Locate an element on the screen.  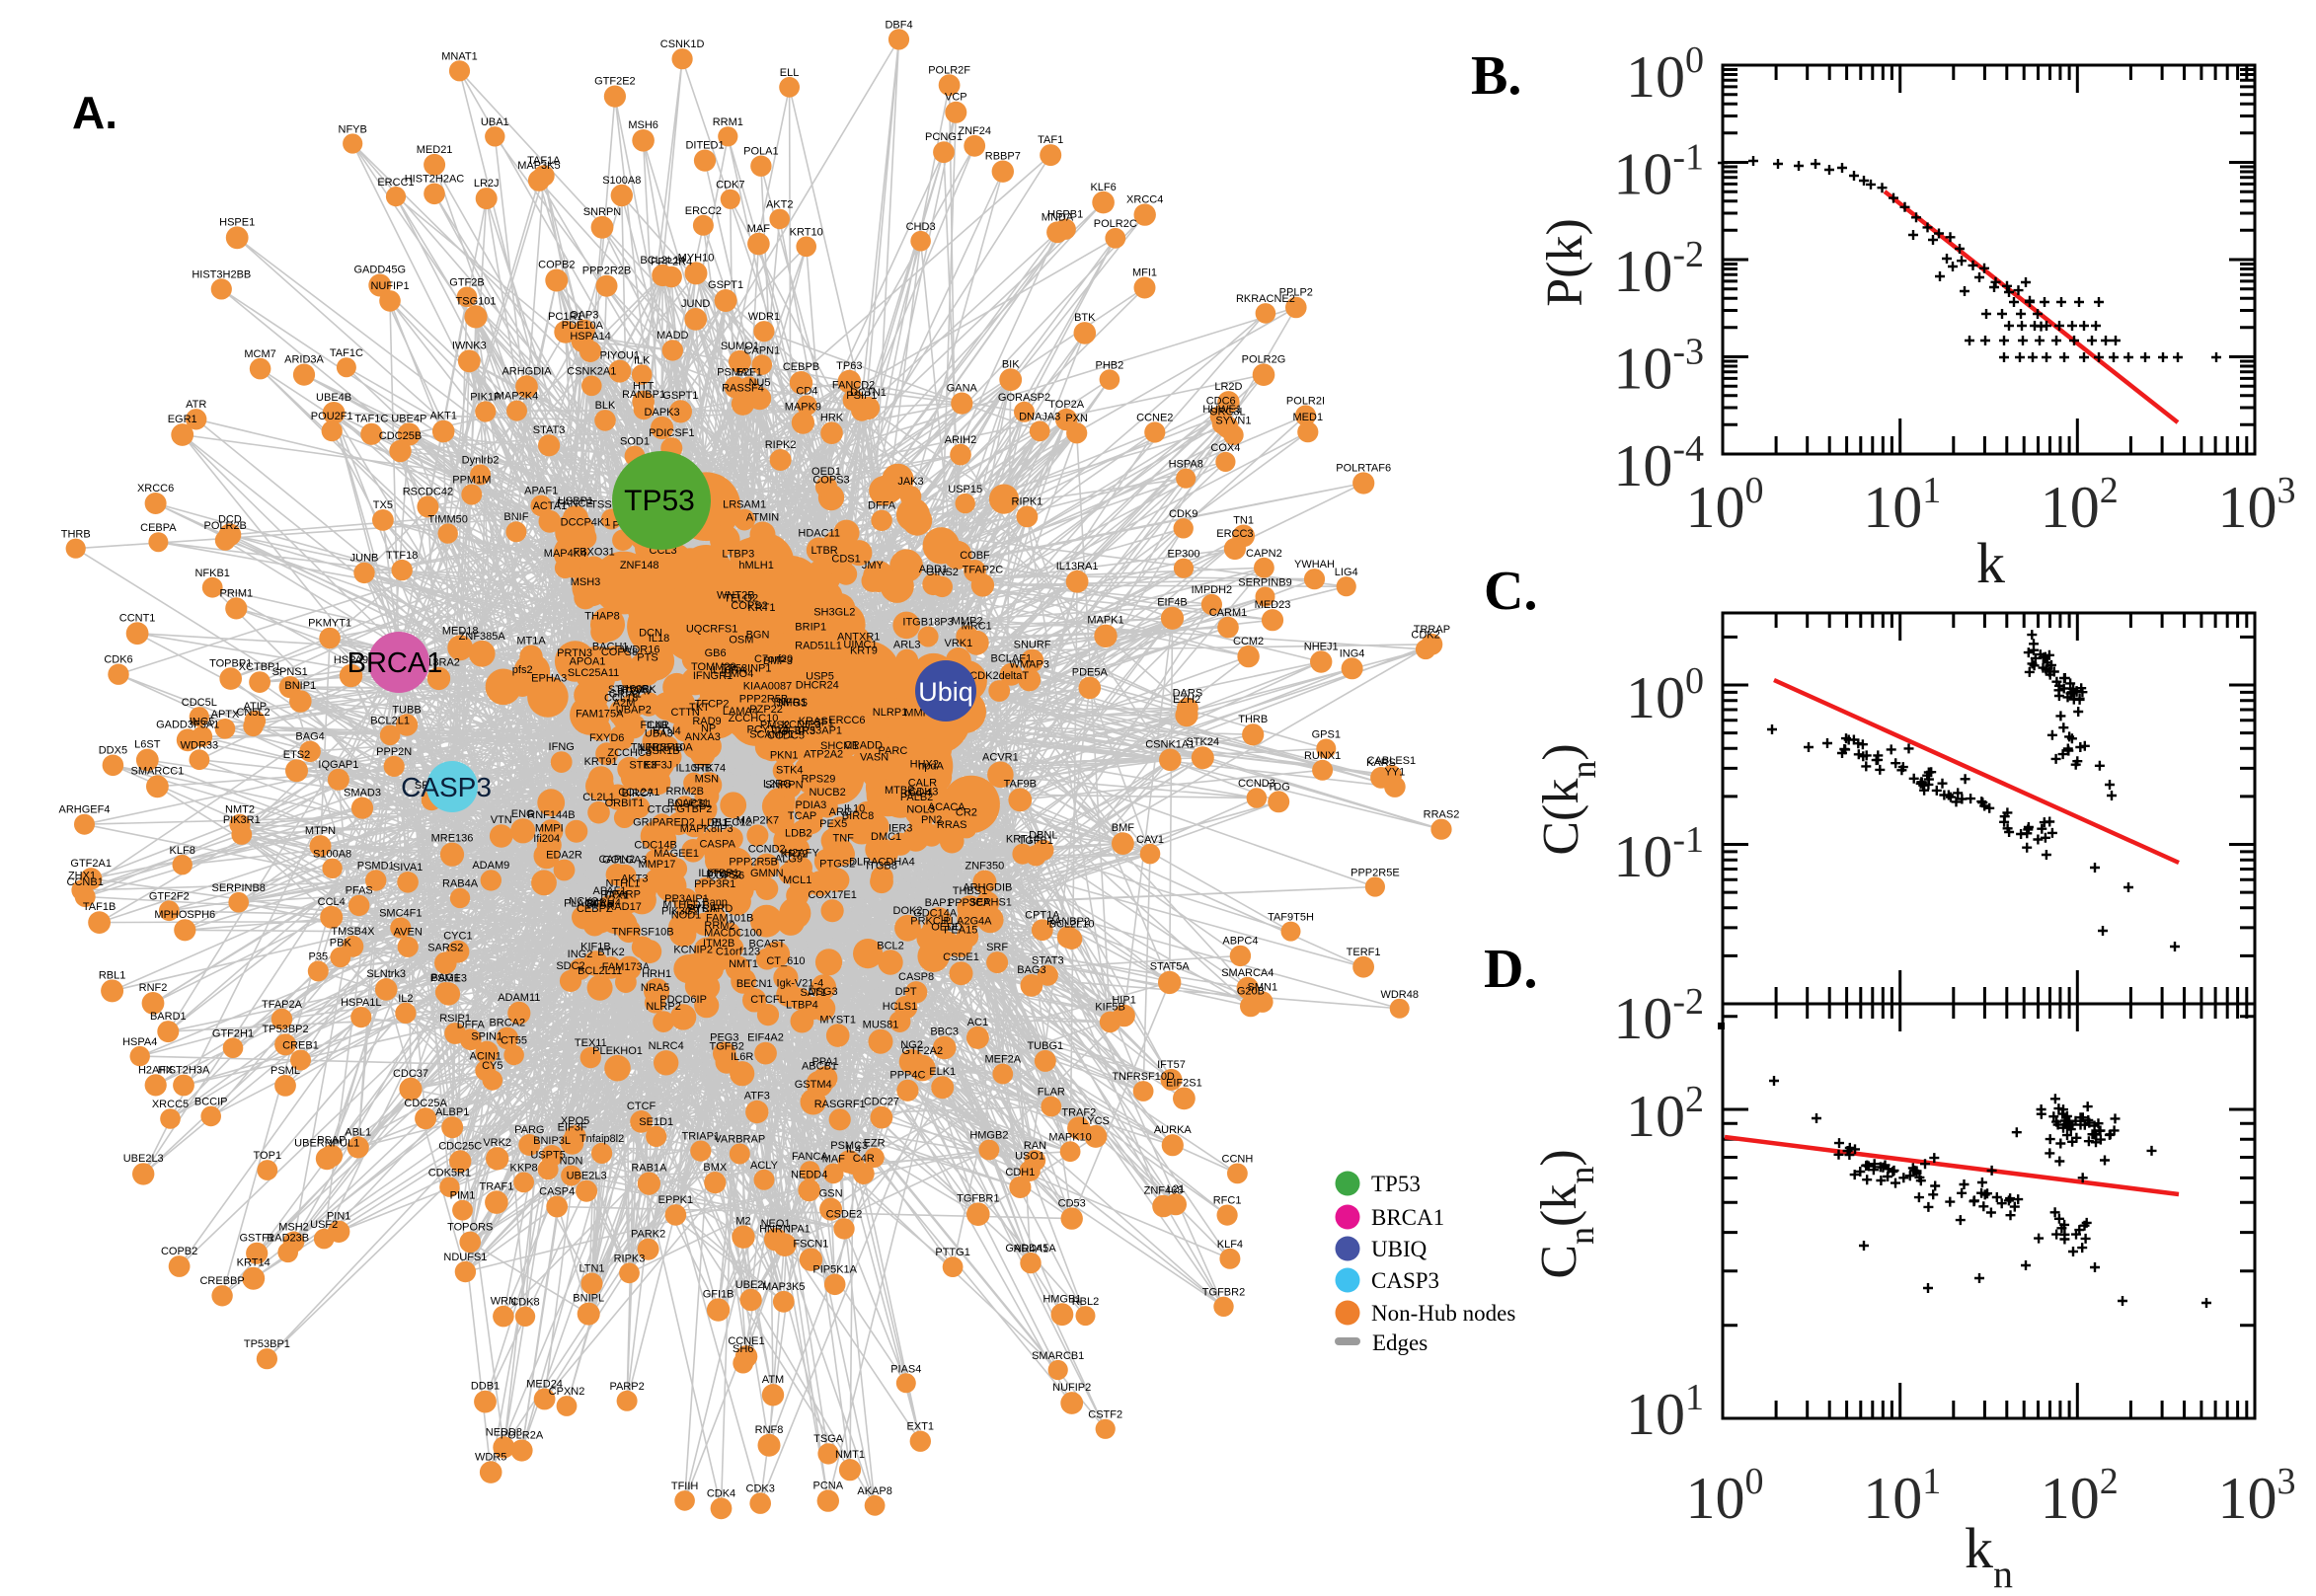
svg-text: Ubiq is located at coordinates (945, 692).